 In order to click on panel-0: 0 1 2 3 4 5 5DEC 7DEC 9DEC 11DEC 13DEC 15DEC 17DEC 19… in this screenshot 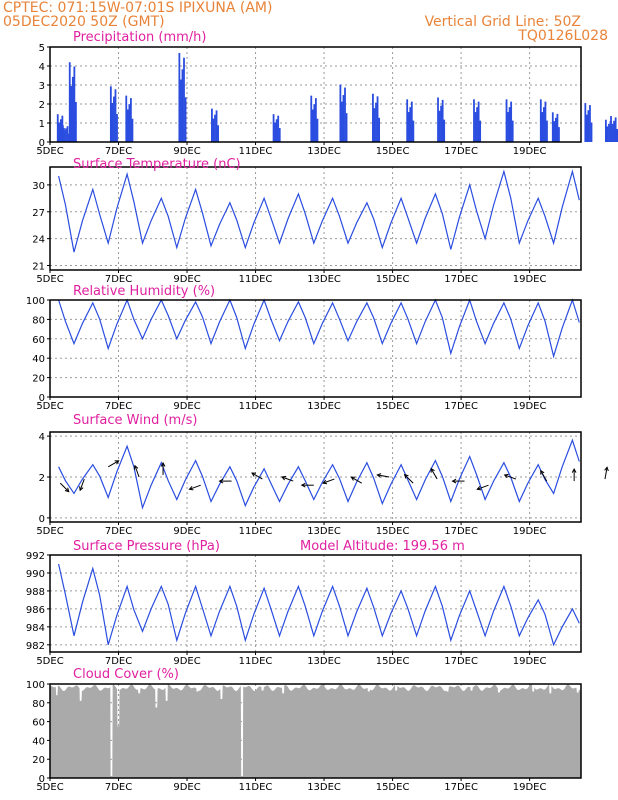, I will do `click(327, 93)`.